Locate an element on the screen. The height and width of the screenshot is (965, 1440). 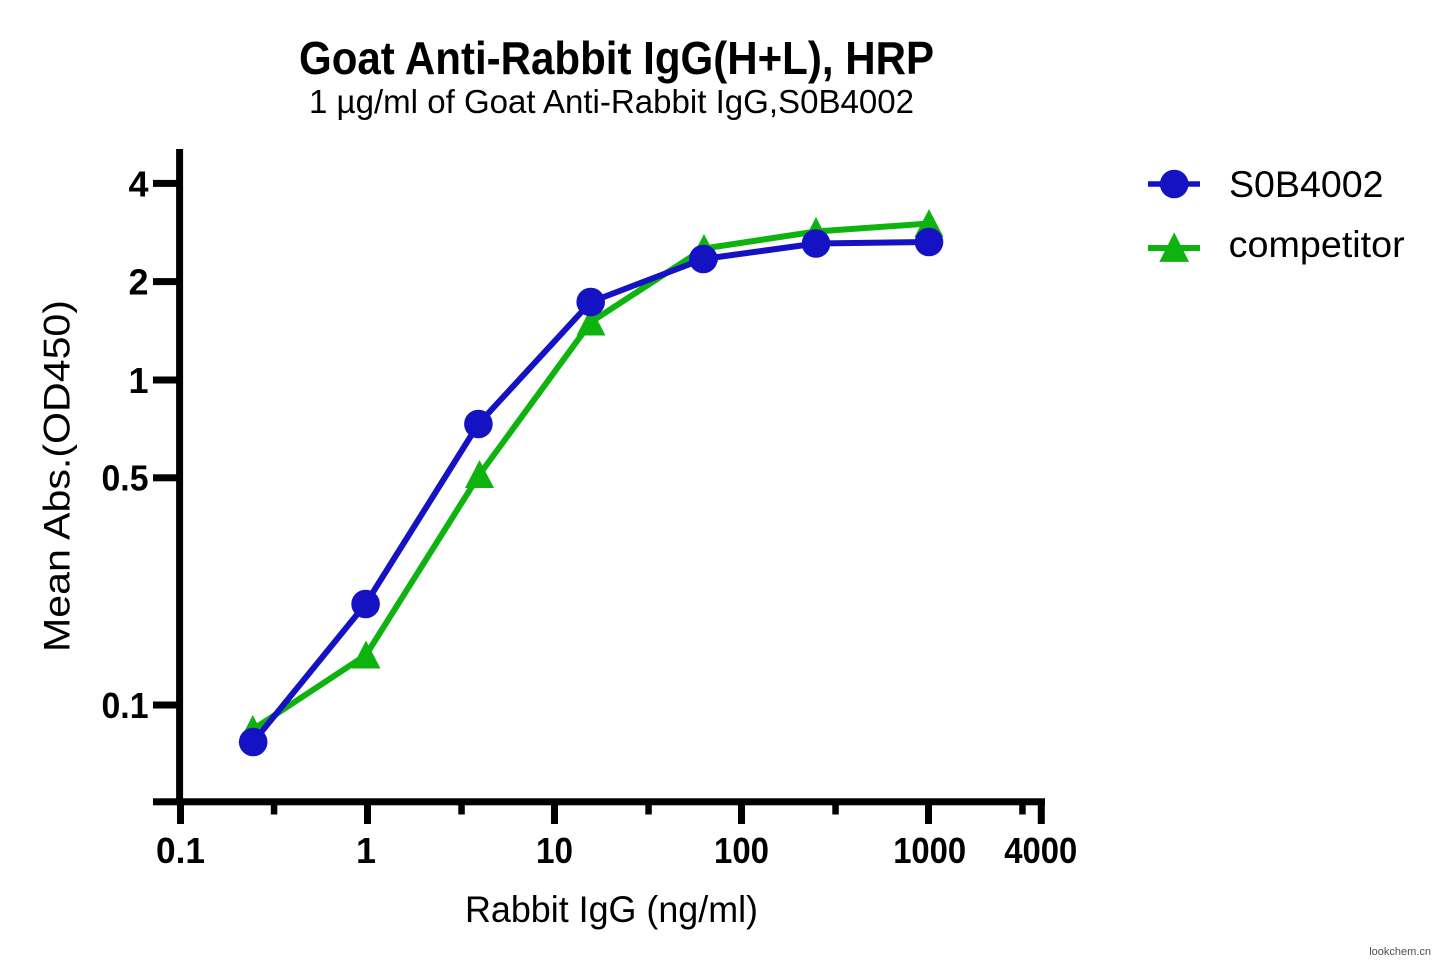
svg-text: Mean Abs.(OD450) is located at coordinates (57, 476).